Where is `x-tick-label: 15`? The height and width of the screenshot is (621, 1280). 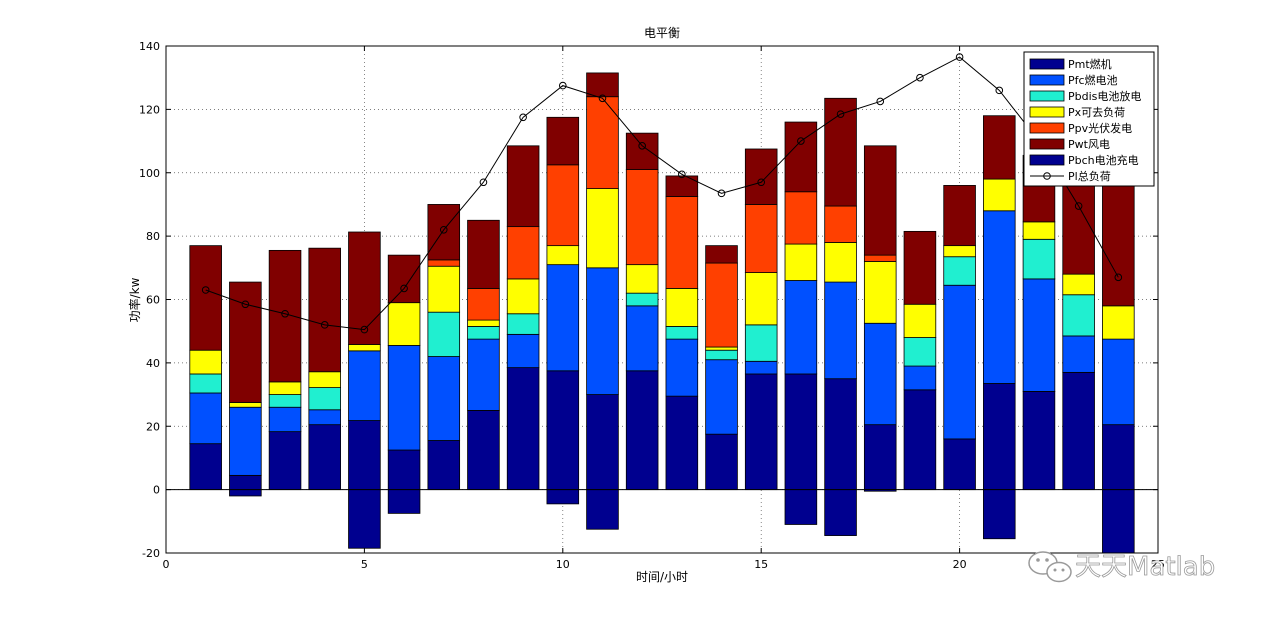
x-tick-label: 15 is located at coordinates (761, 564).